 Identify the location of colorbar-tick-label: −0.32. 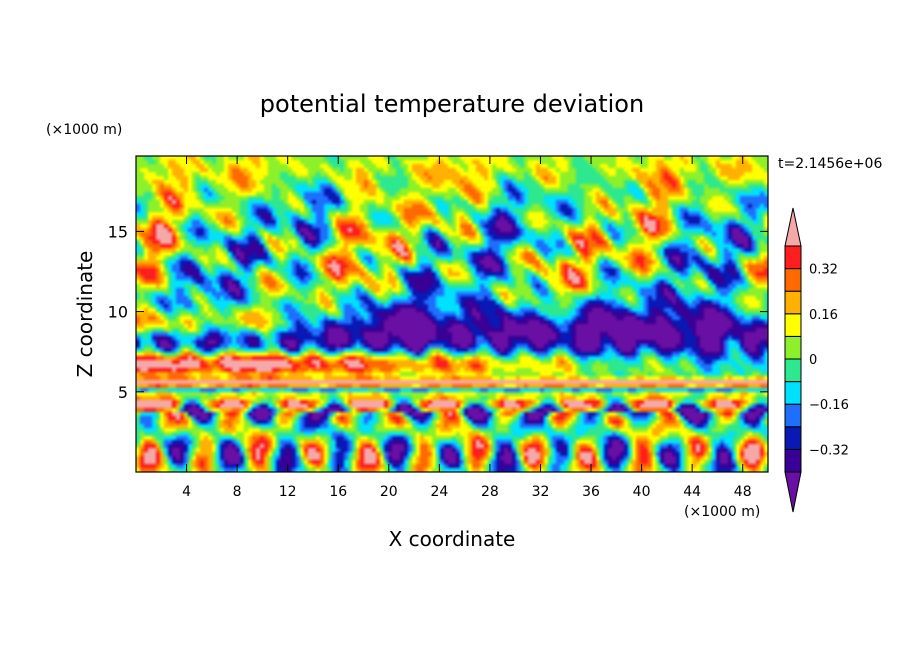
(829, 450).